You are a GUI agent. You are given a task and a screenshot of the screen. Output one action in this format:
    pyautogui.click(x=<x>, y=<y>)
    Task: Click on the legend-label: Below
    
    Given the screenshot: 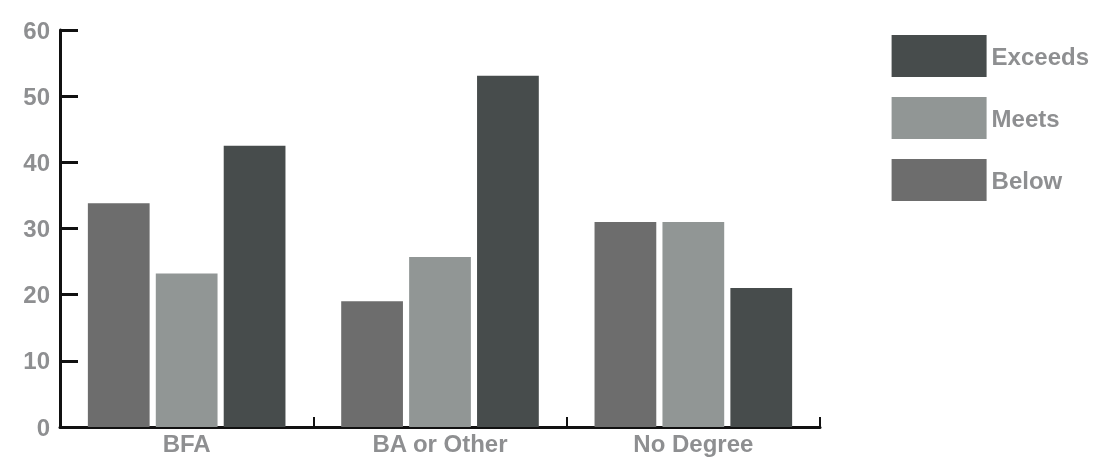 What is the action you would take?
    pyautogui.click(x=1027, y=180)
    